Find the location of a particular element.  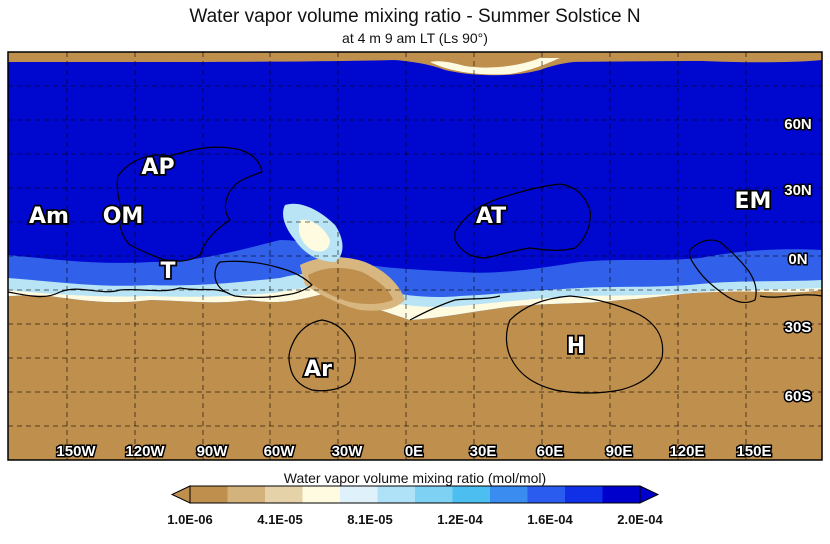

latitude-label: 60S is located at coordinates (798, 396).